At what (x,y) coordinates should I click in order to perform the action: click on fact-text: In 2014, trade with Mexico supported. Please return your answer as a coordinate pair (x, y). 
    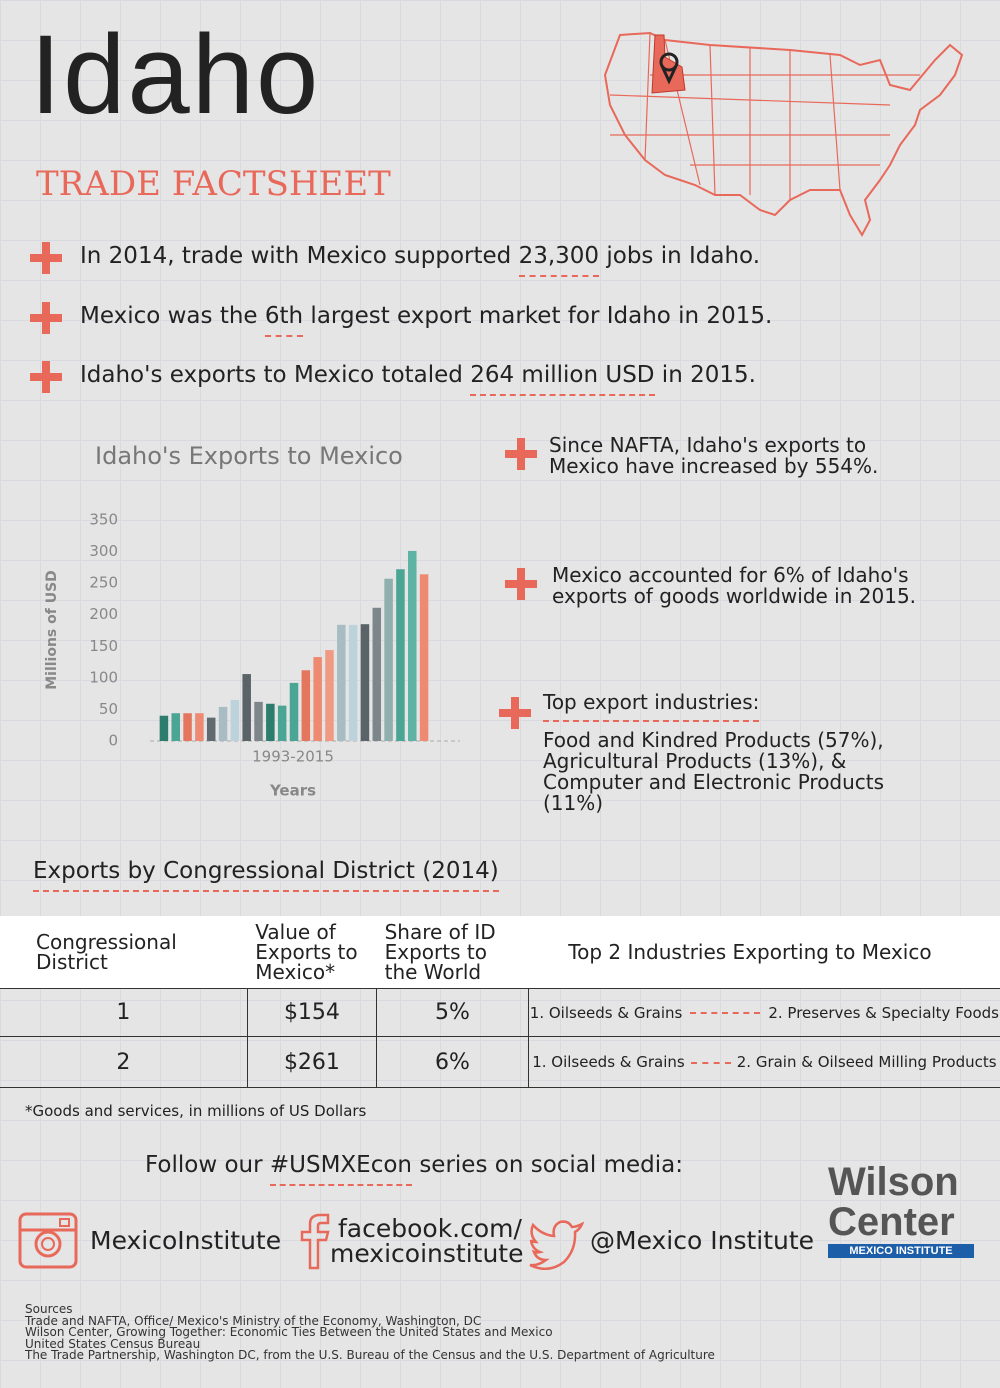
    Looking at the image, I should click on (299, 256).